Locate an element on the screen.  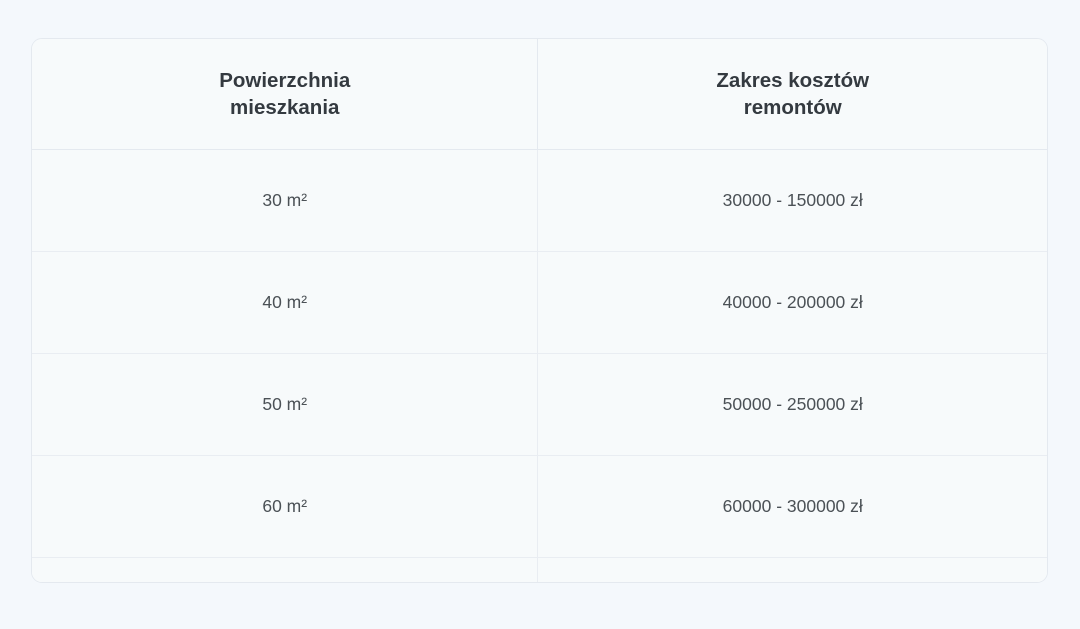
cell-area: 30 m² is located at coordinates (285, 200).